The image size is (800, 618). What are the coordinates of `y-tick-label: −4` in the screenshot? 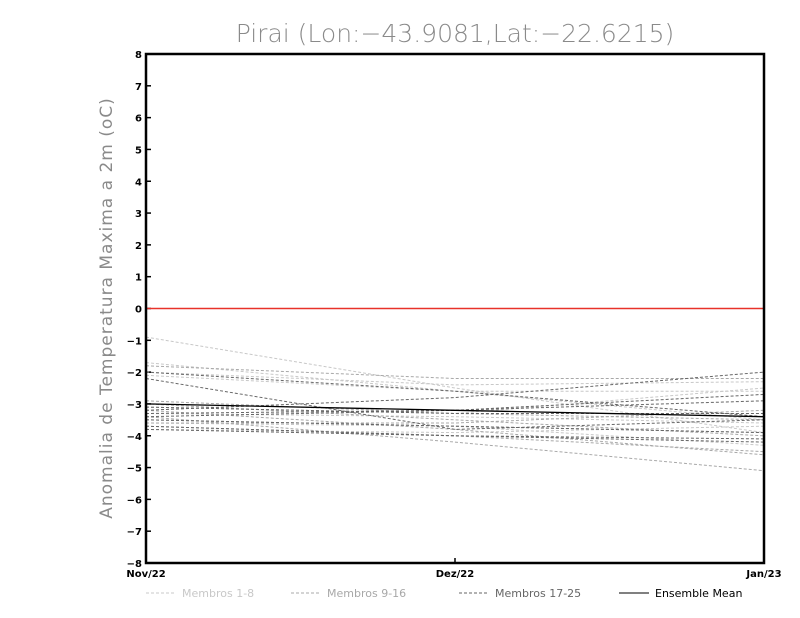 It's located at (134, 437).